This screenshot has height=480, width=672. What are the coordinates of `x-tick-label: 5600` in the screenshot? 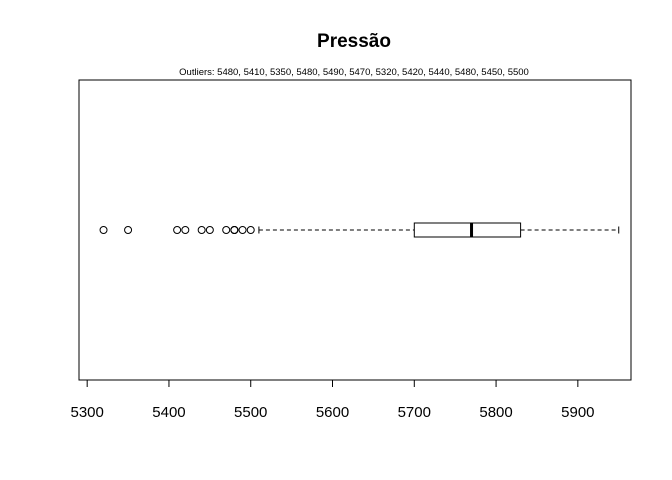 It's located at (332, 412).